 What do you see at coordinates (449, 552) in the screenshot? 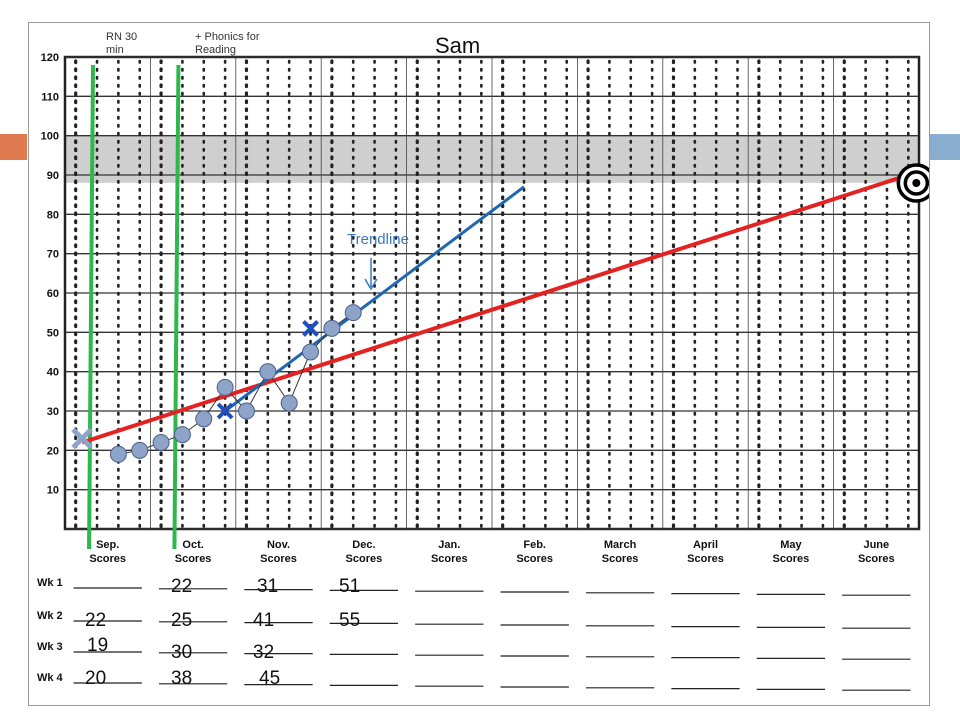
I see `x-month-label: Jan. Scores` at bounding box center [449, 552].